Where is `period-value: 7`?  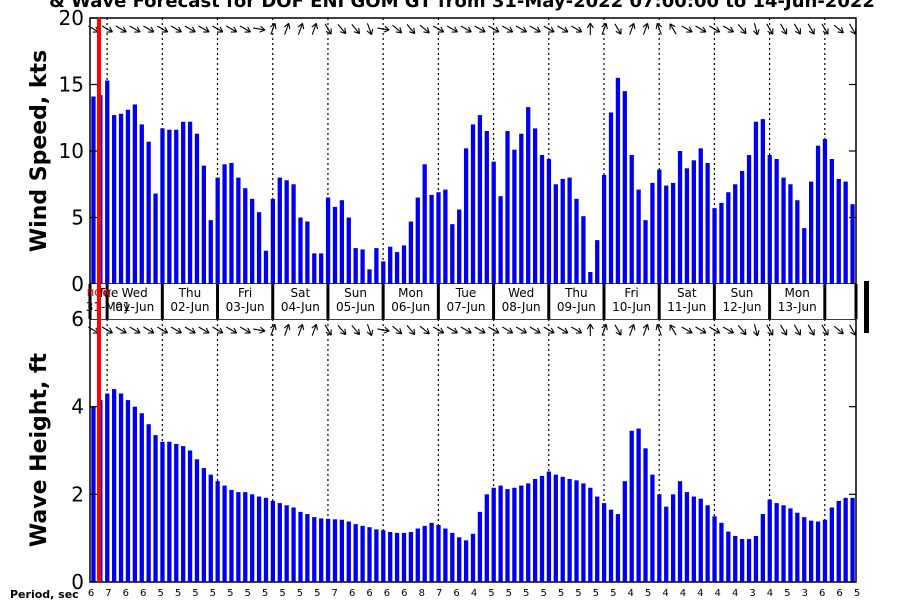 period-value: 7 is located at coordinates (439, 593).